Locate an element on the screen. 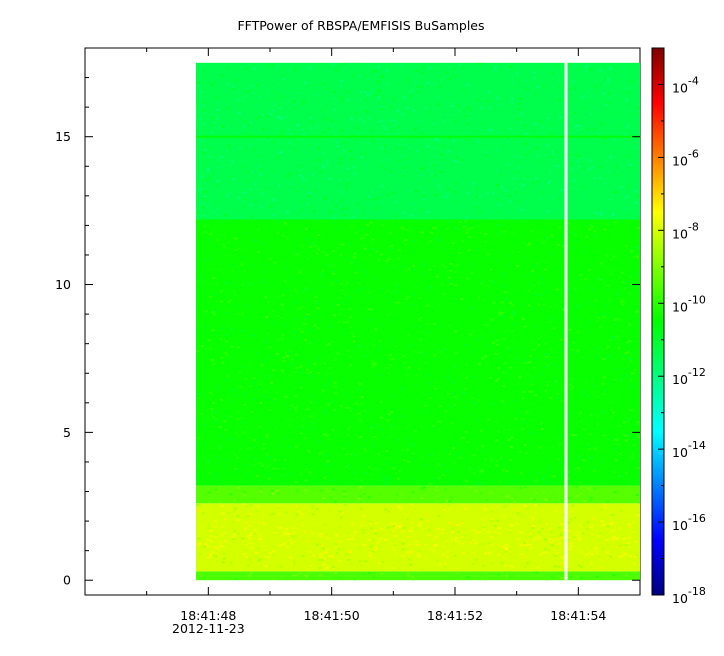 The height and width of the screenshot is (656, 724). data-gap is located at coordinates (566, 321).